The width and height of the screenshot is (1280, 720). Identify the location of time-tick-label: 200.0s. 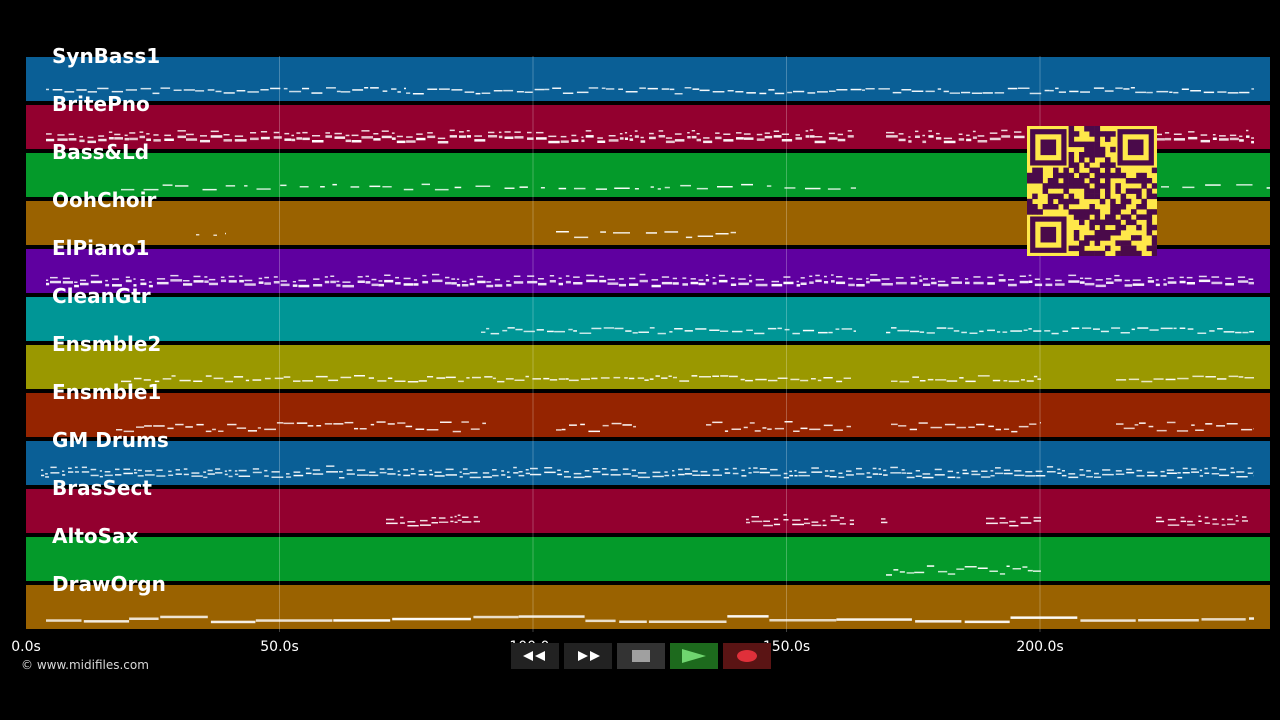
(1040, 647).